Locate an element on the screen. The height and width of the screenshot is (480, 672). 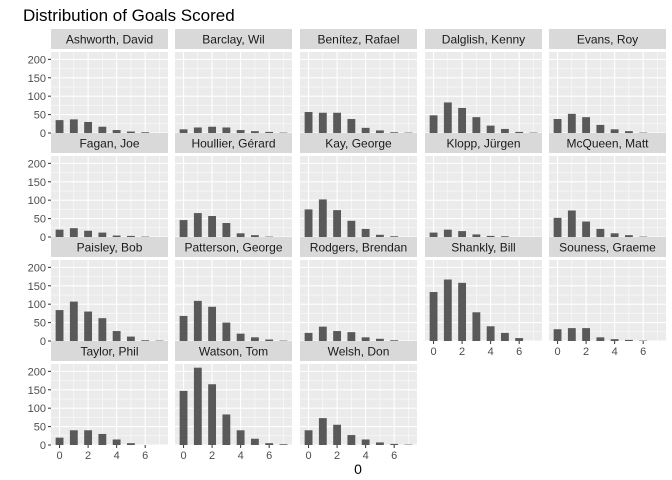
facet-strip-label: Rodgers, Brendan is located at coordinates (358, 248).